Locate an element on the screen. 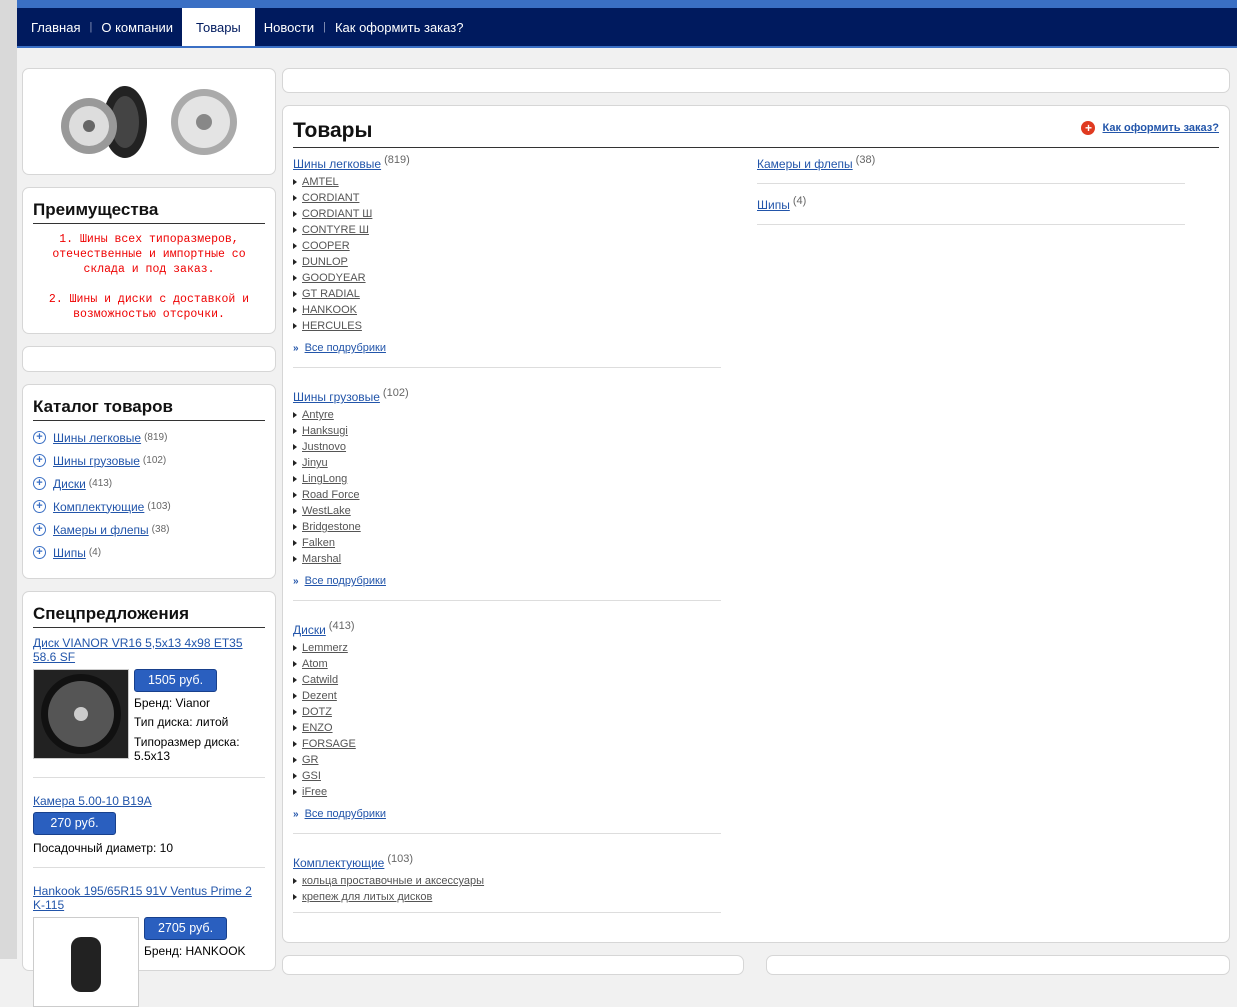 This screenshot has height=1007, width=1237. subcategory-item: GOODYEAR is located at coordinates (507, 278).